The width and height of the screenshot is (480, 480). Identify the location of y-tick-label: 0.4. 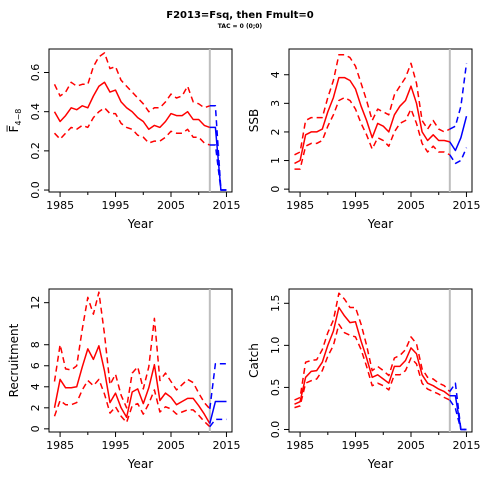
(35, 112).